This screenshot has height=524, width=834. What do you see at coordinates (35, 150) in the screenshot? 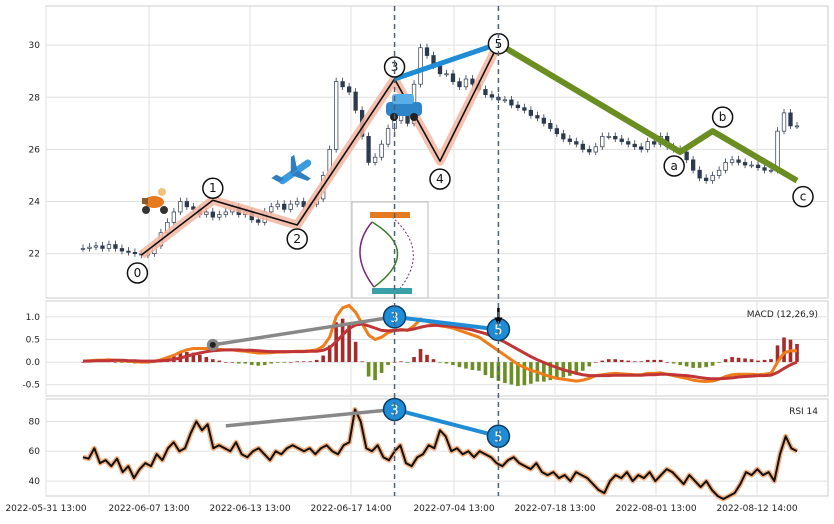
I see `price-y-tick-label: 26` at bounding box center [35, 150].